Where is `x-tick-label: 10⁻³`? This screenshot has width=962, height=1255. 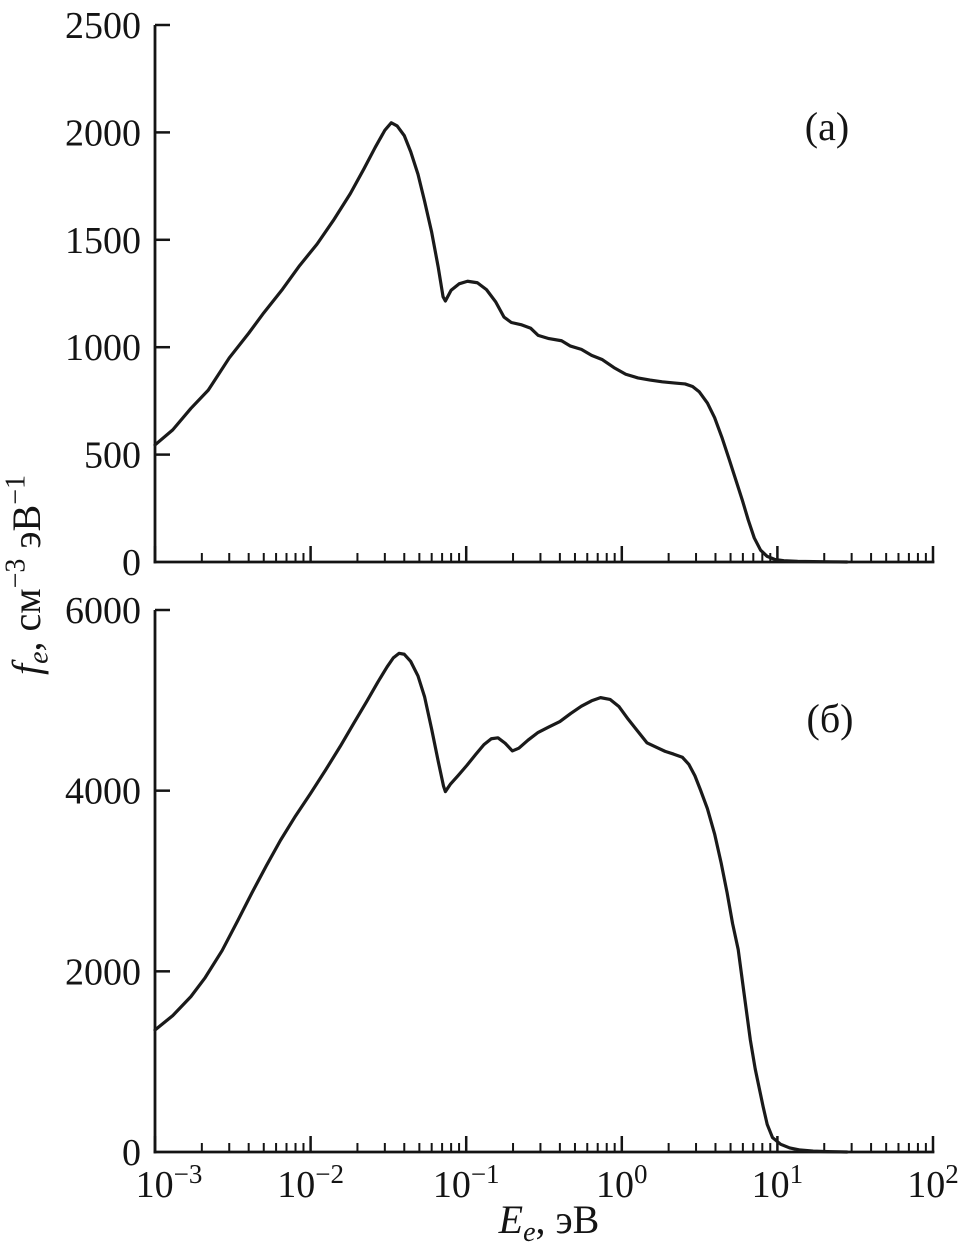 x-tick-label: 10⁻³ is located at coordinates (169, 1182).